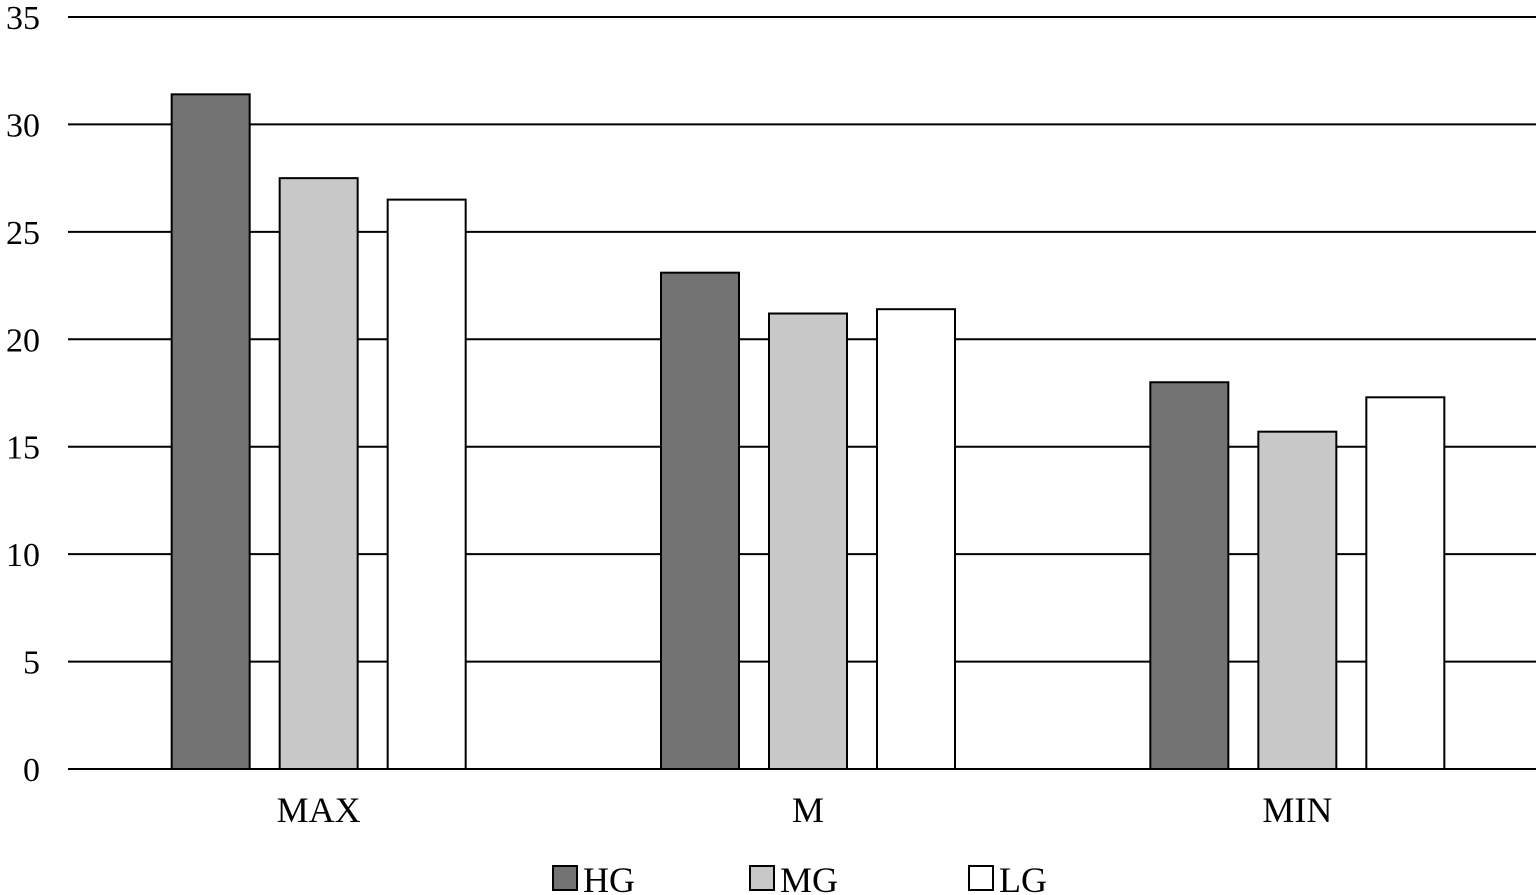 The image size is (1536, 895). What do you see at coordinates (318, 473) in the screenshot?
I see `bar-mg-max` at bounding box center [318, 473].